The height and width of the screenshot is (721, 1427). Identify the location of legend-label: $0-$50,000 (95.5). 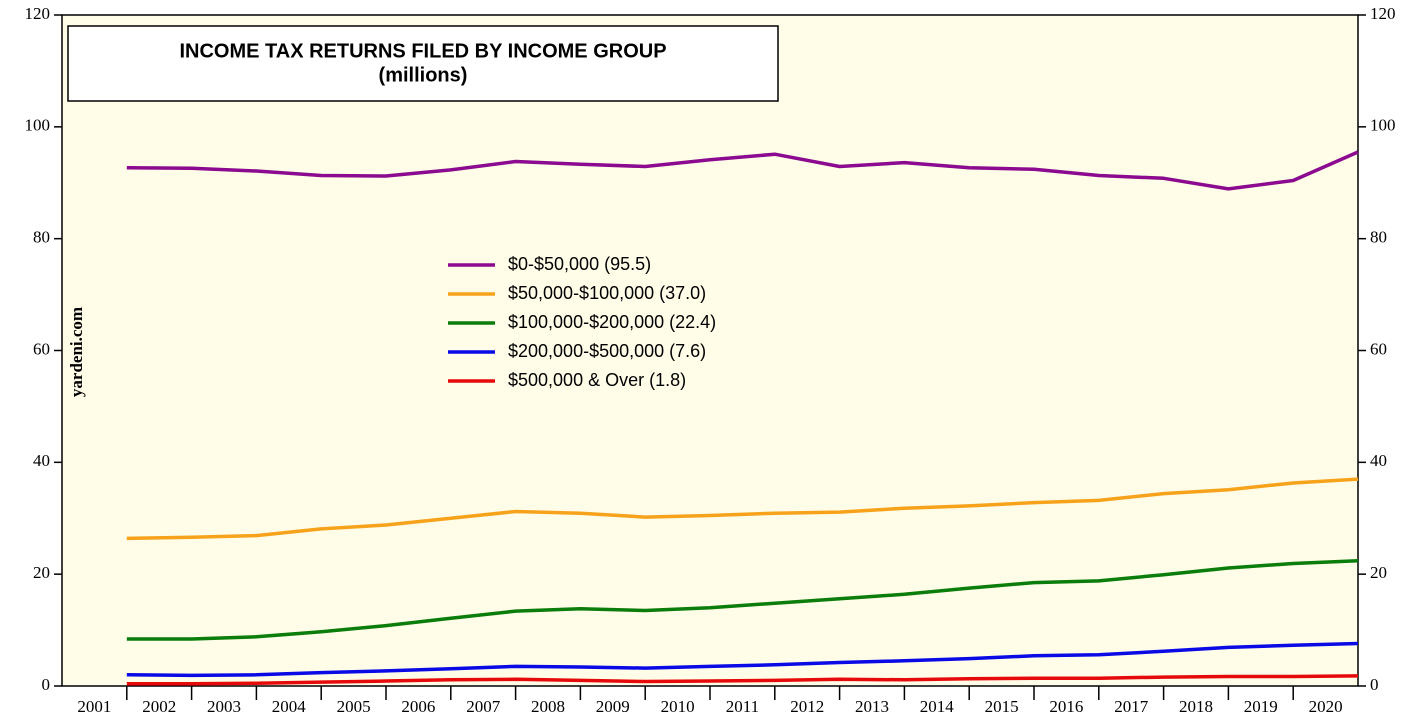
(579, 264).